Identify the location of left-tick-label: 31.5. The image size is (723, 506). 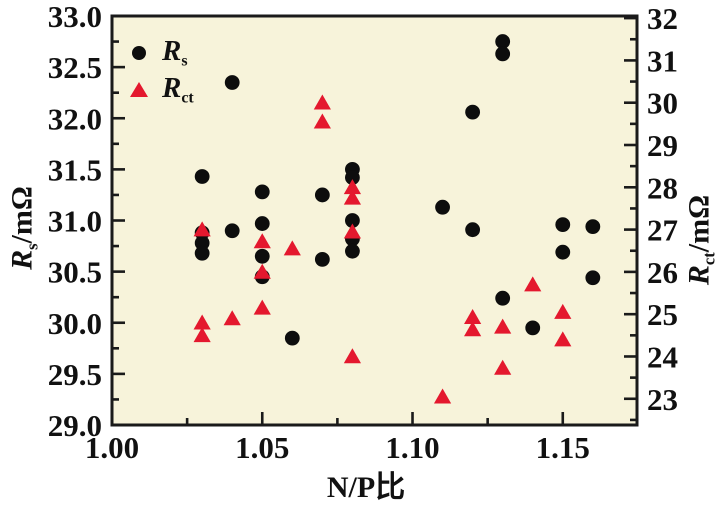
(75, 169).